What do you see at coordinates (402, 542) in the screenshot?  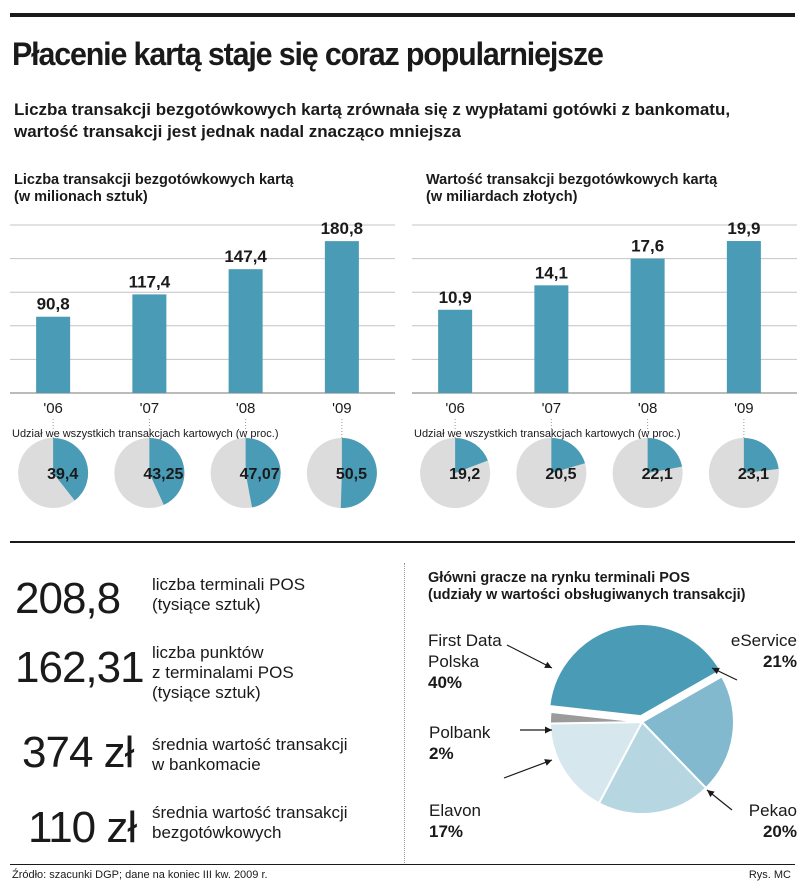 I see `section-divider` at bounding box center [402, 542].